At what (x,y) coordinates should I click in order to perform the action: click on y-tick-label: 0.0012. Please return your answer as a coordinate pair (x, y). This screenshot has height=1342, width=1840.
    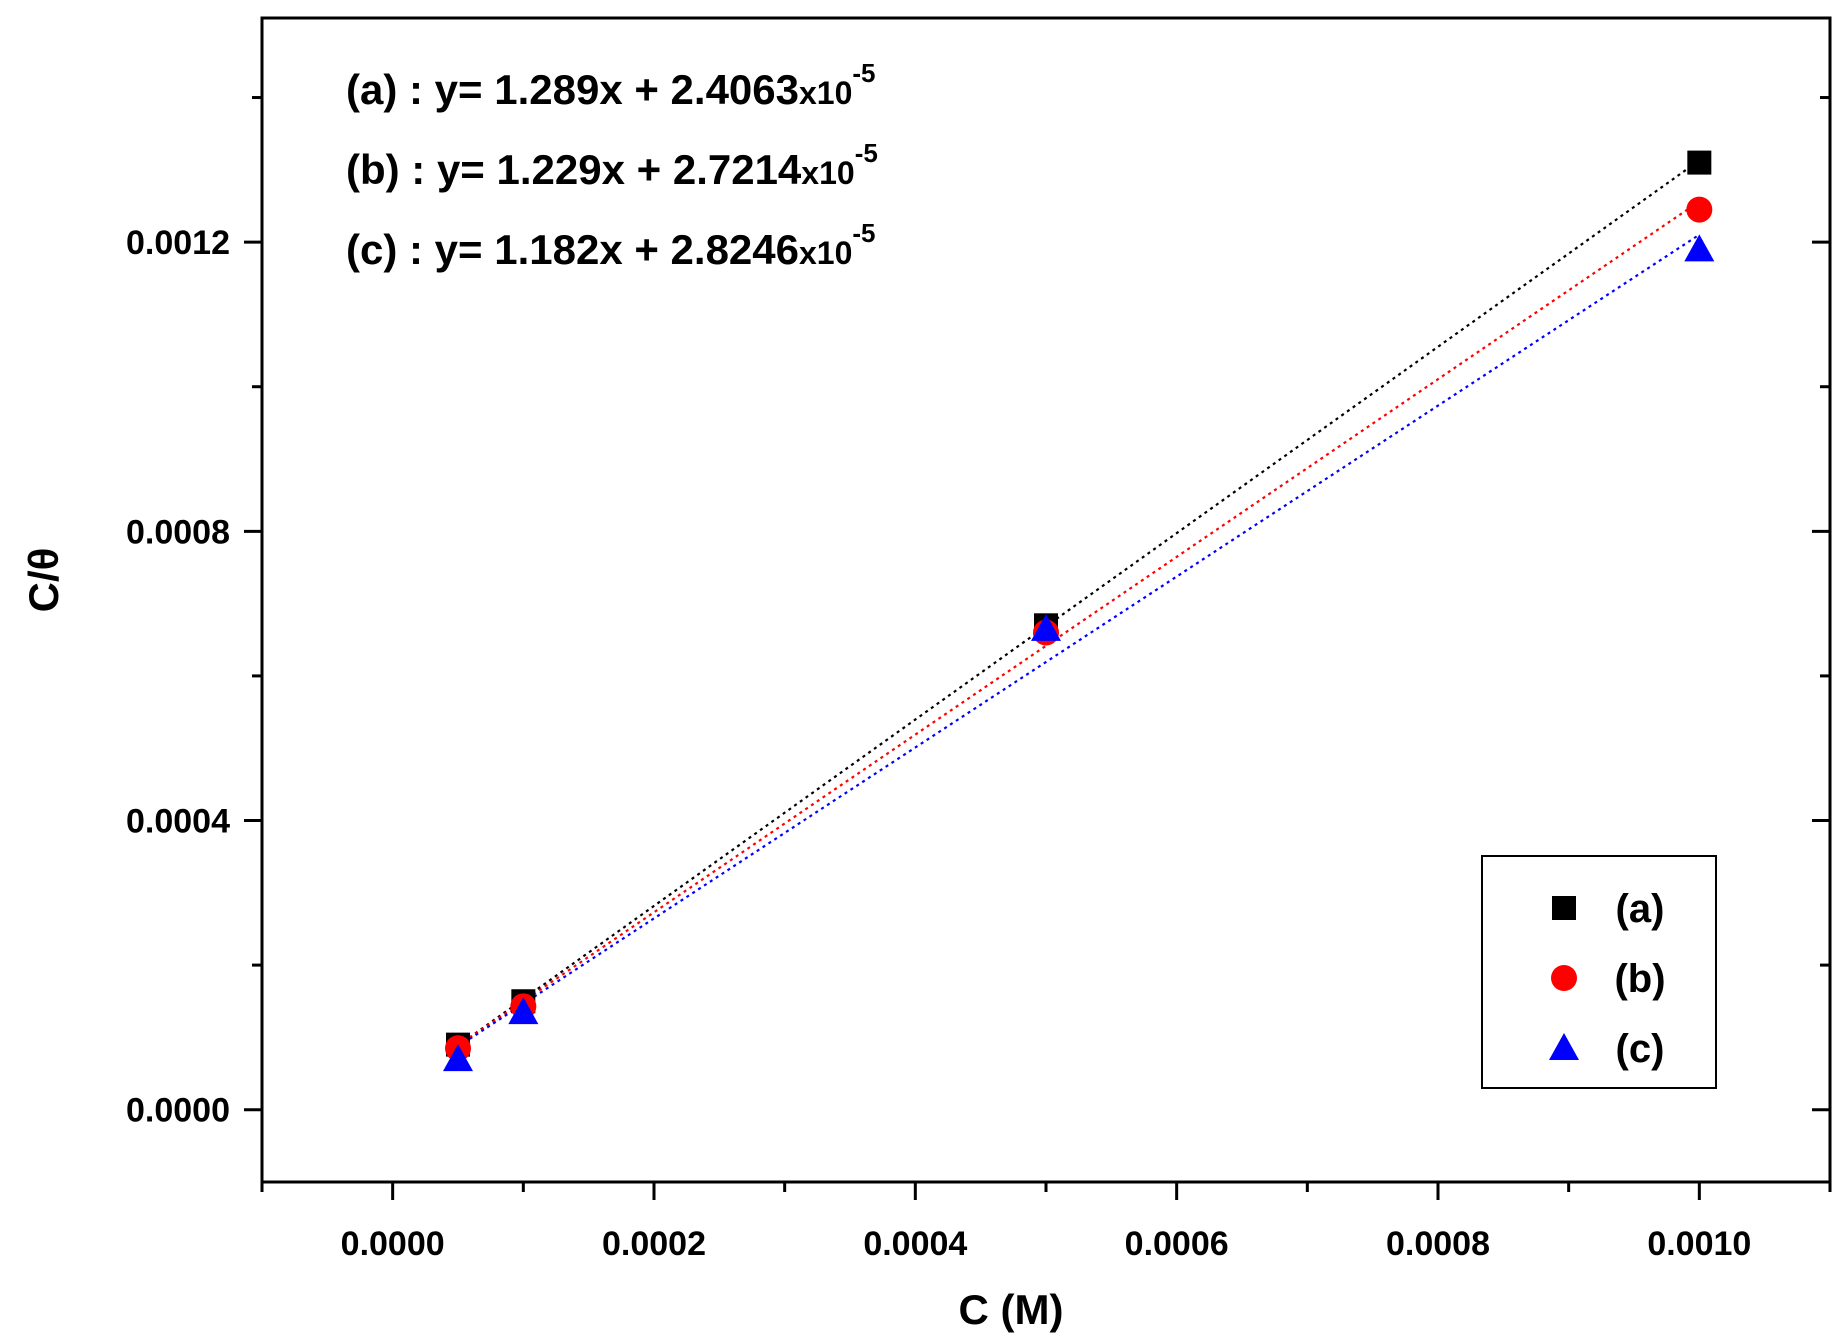
    Looking at the image, I should click on (178, 243).